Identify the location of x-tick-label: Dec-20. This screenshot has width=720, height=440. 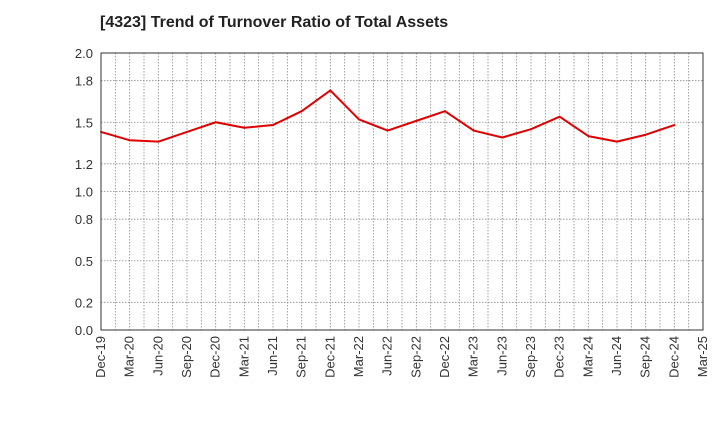
(215, 357).